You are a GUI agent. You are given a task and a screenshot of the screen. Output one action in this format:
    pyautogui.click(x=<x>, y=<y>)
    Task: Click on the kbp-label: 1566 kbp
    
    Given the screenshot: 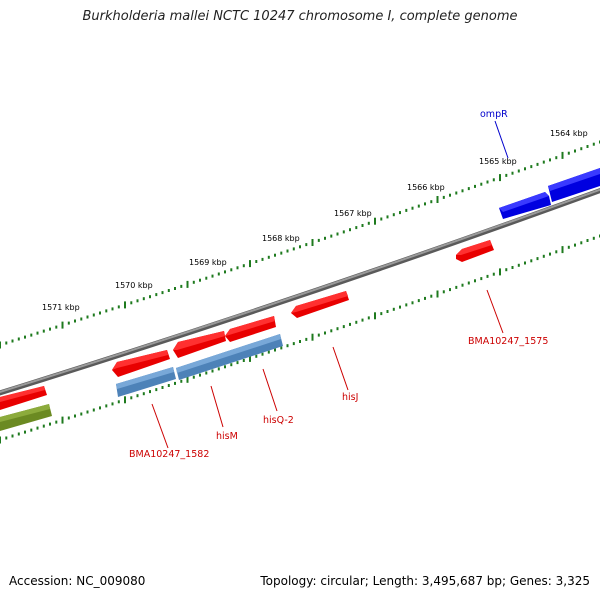 What is the action you would take?
    pyautogui.click(x=426, y=187)
    